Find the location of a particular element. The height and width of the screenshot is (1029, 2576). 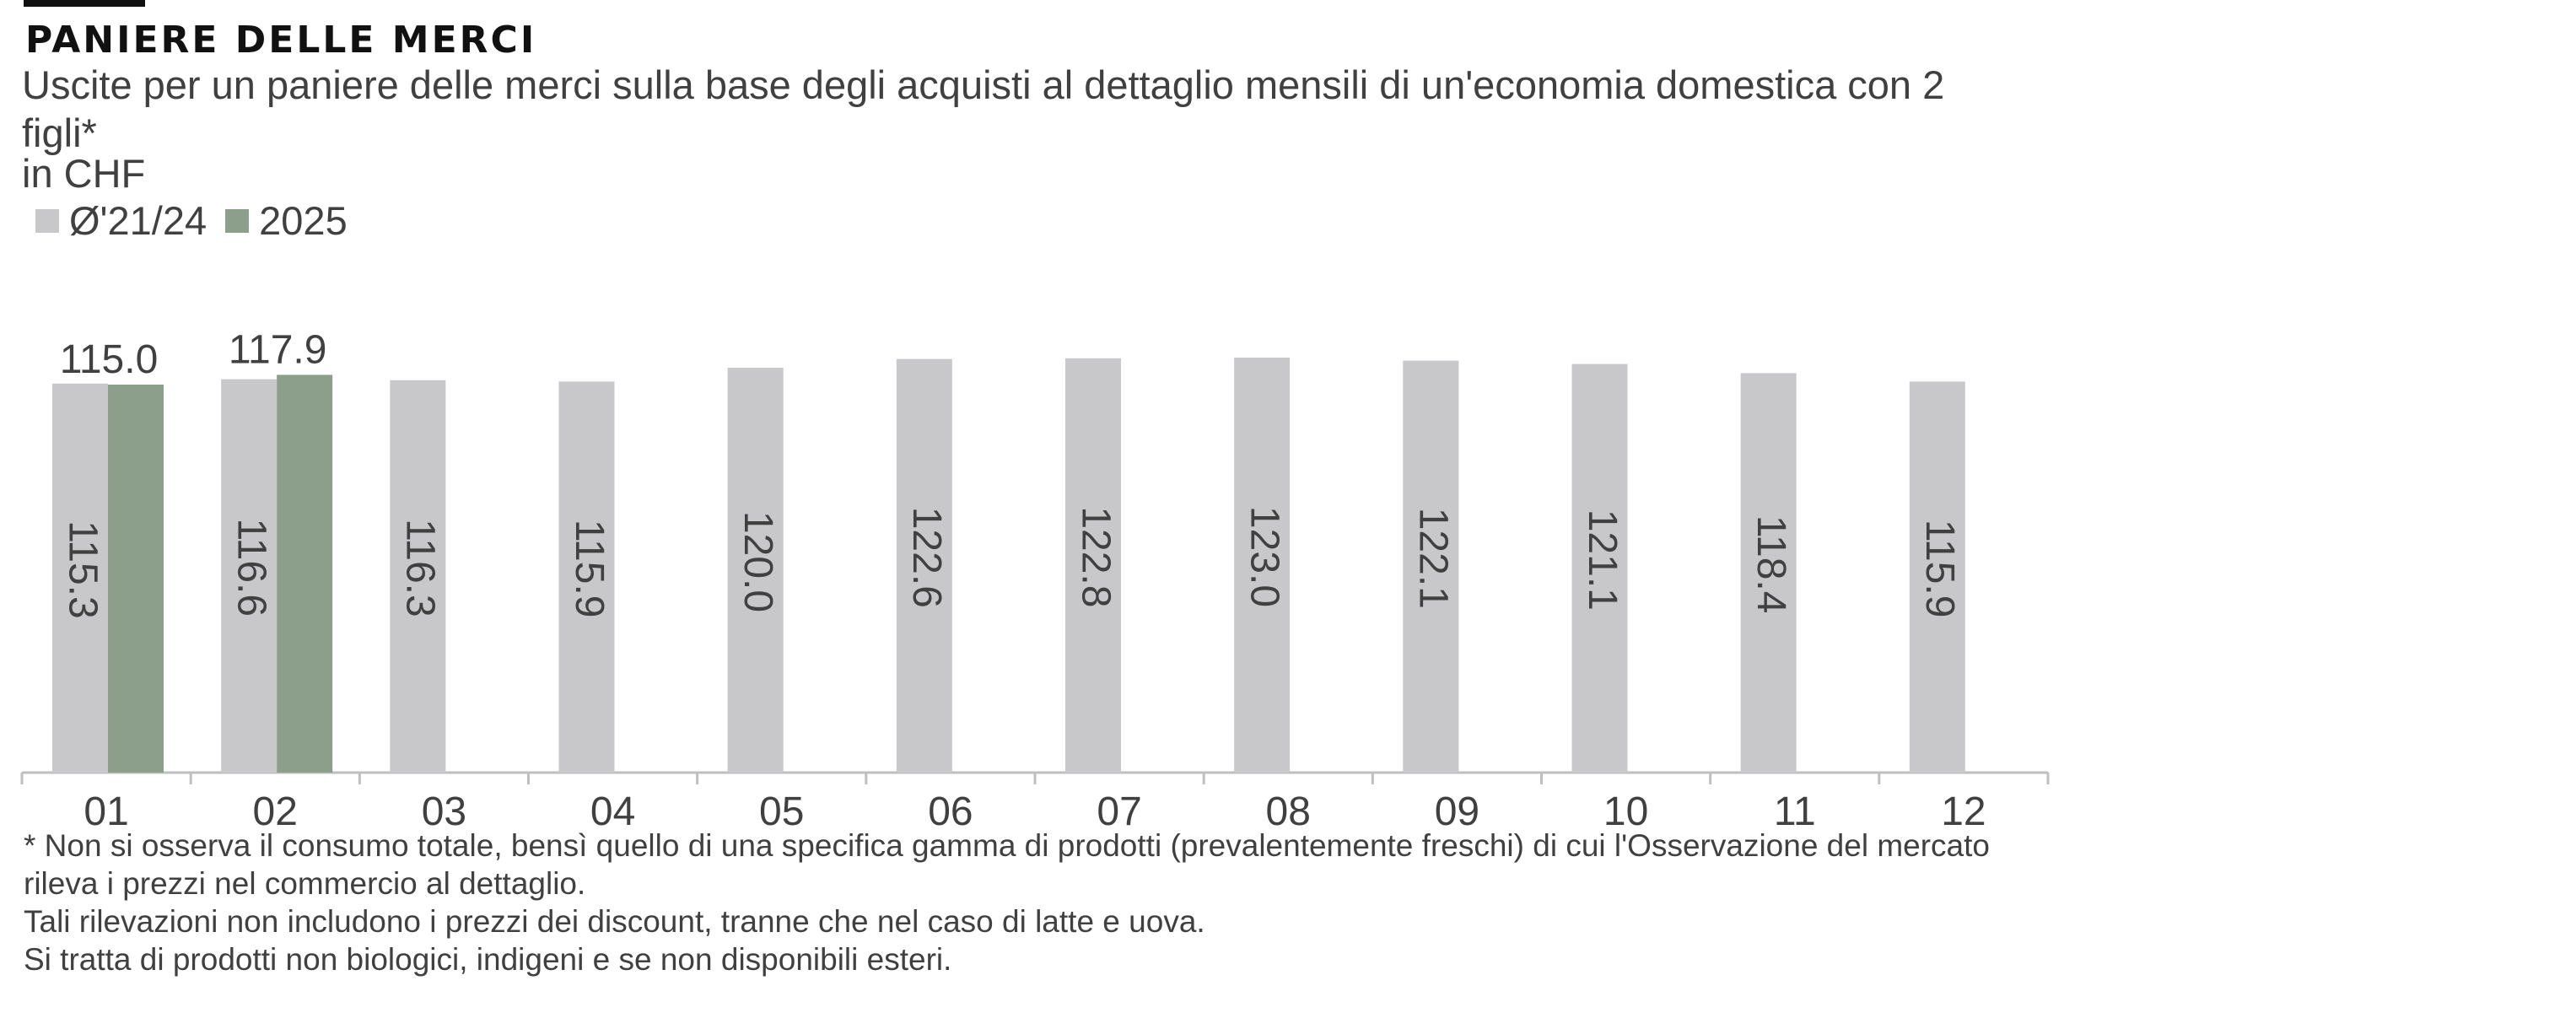

legend-label-avg: Ø'21/24 is located at coordinates (138, 220).